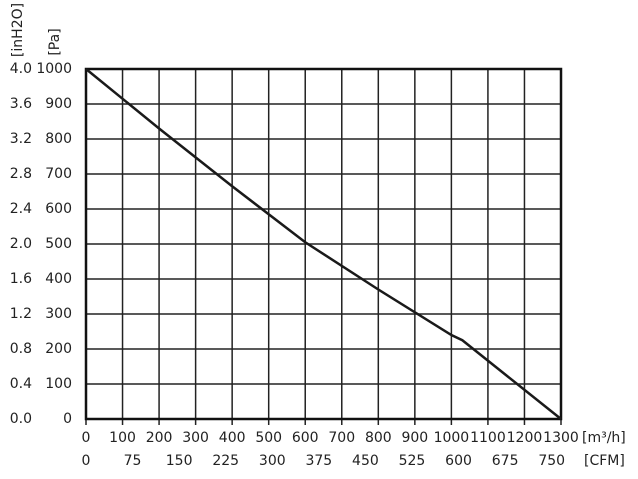  I want to click on x2-tick-label: 525, so click(412, 461).